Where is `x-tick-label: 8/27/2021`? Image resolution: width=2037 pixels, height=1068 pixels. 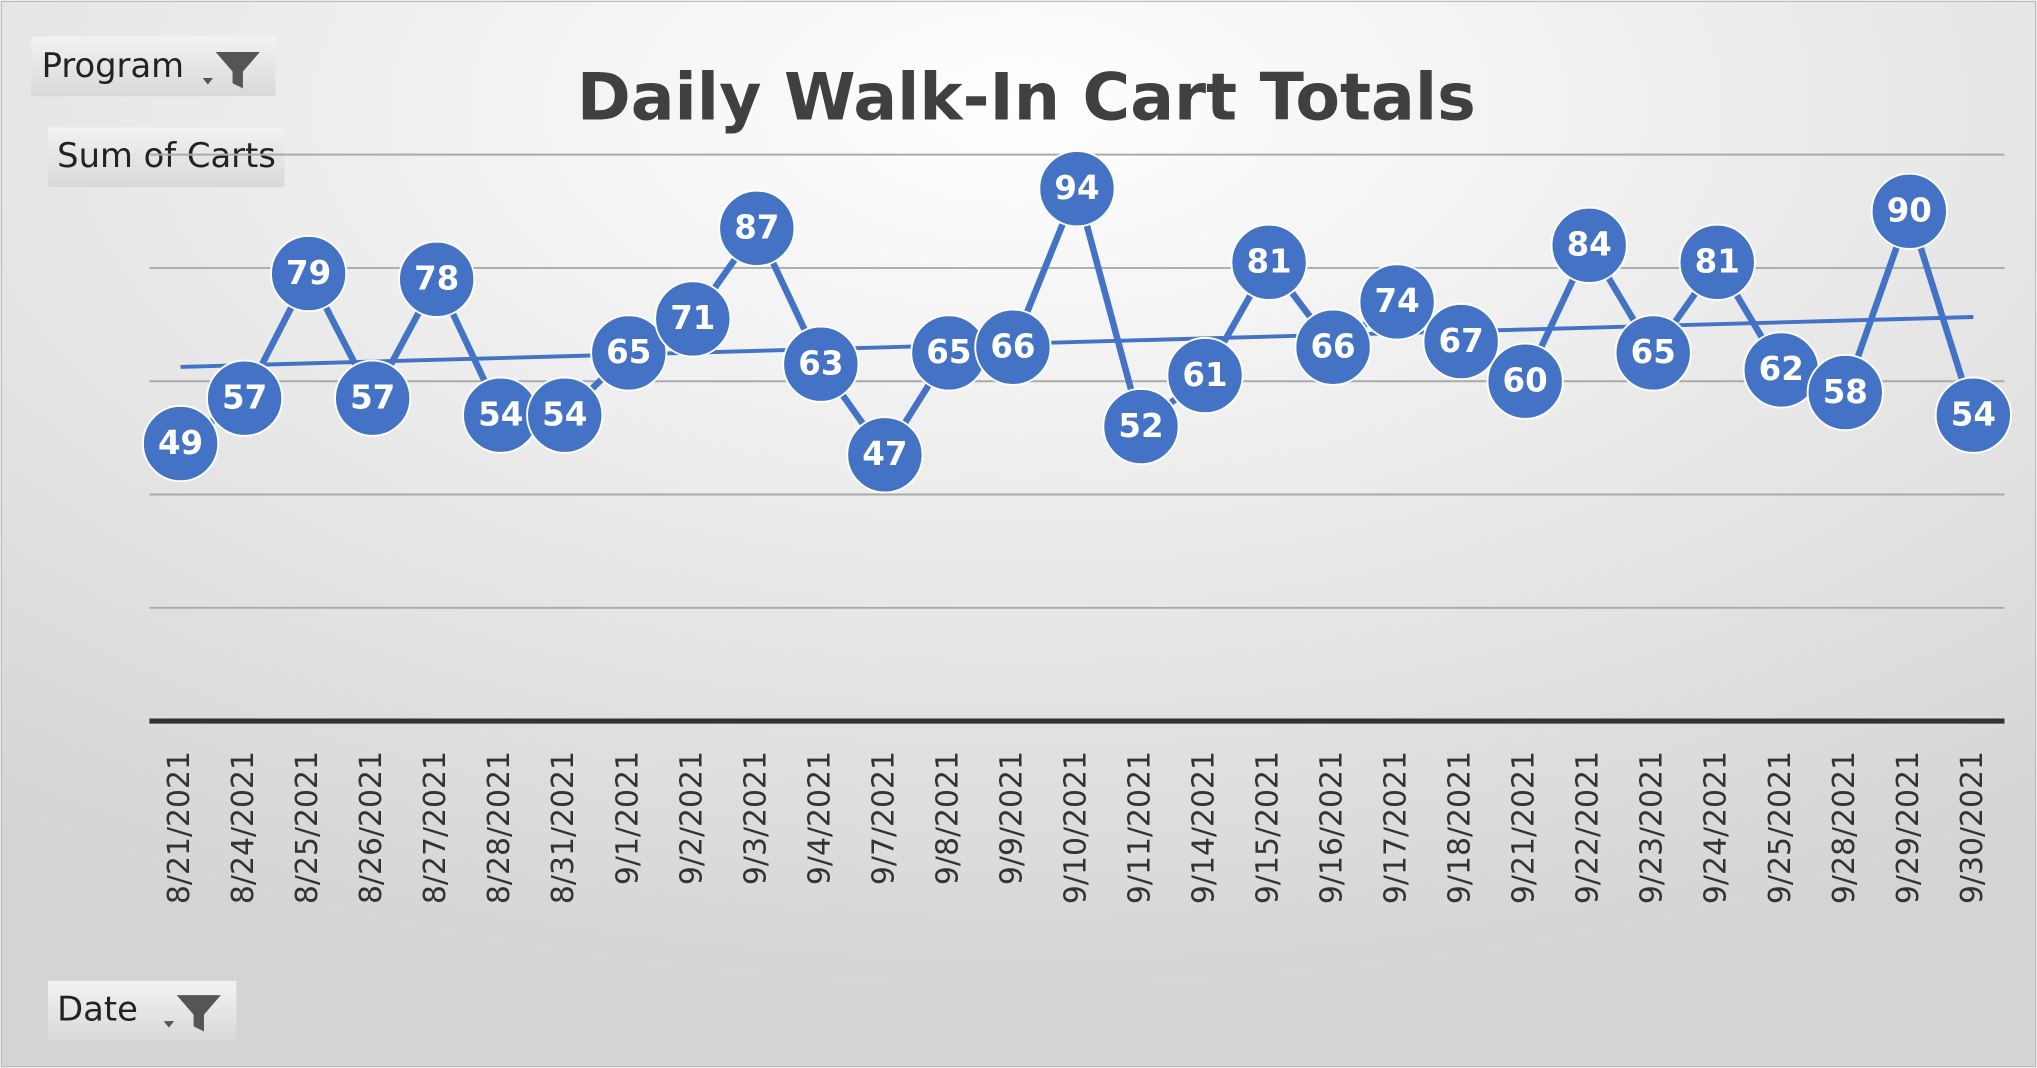 x-tick-label: 8/27/2021 is located at coordinates (435, 827).